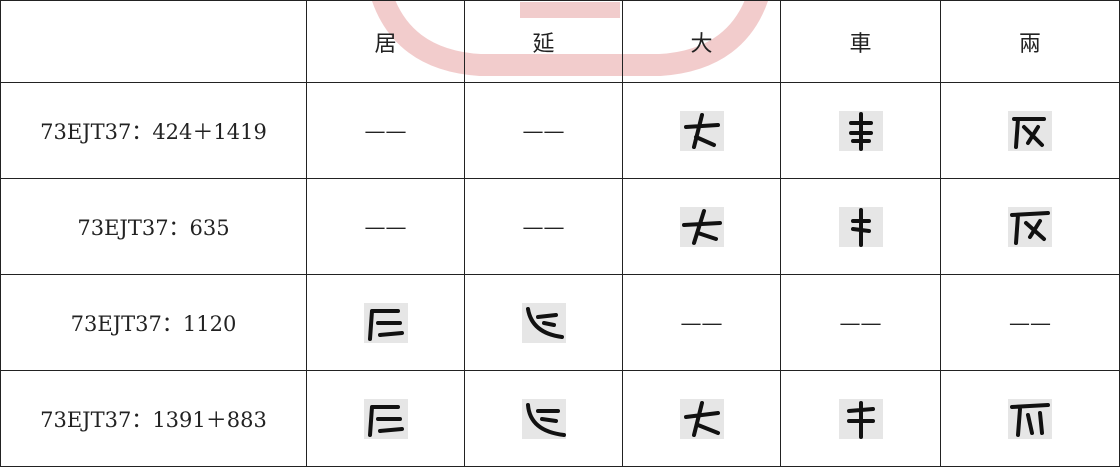 This screenshot has height=467, width=1120. What do you see at coordinates (385, 41) in the screenshot?
I see `header-cell: 居` at bounding box center [385, 41].